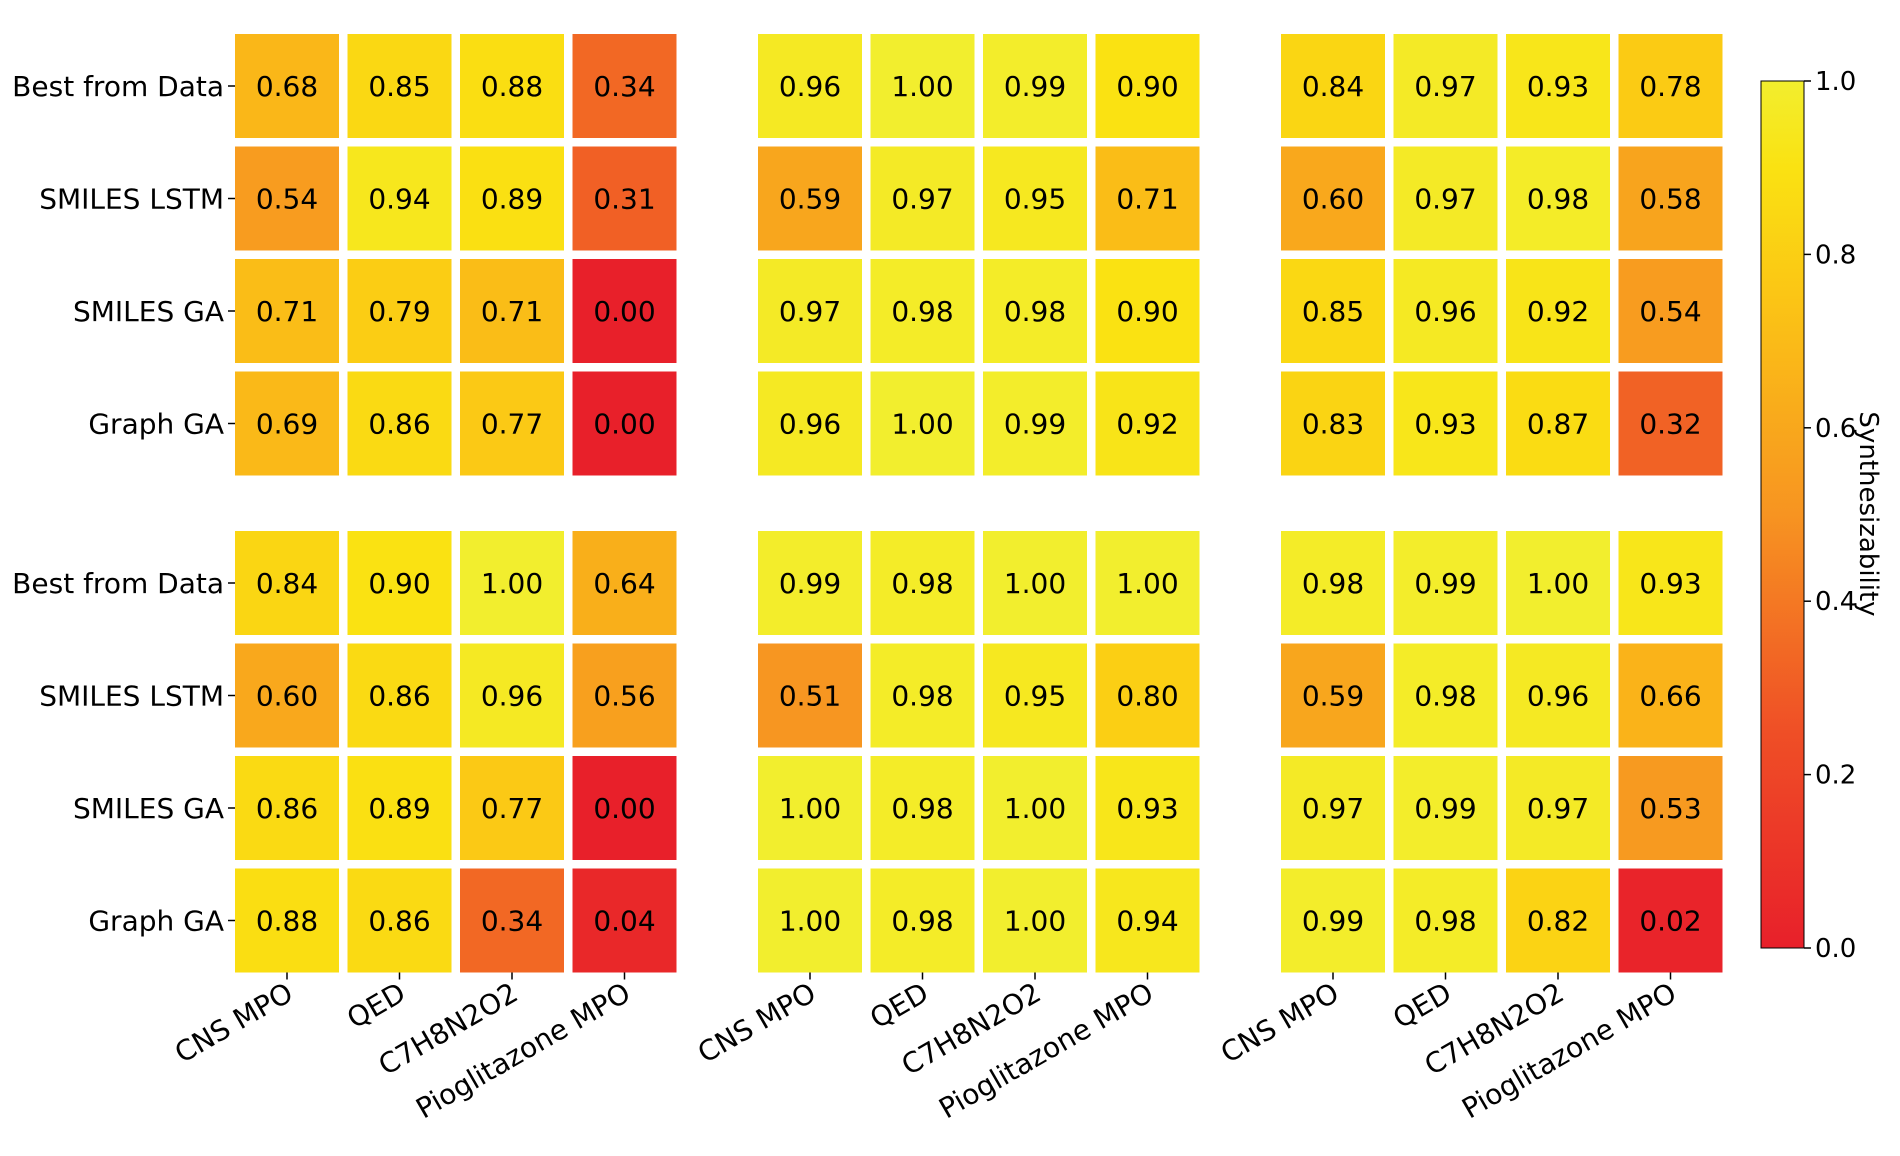  What do you see at coordinates (1035, 199) in the screenshot?
I see `cell-value-label: 0.95` at bounding box center [1035, 199].